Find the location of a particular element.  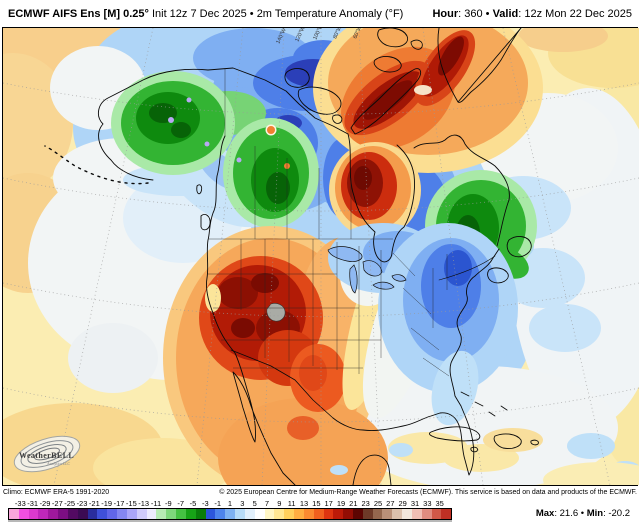

hour-value: : 360 • is located at coordinates (475, 13).